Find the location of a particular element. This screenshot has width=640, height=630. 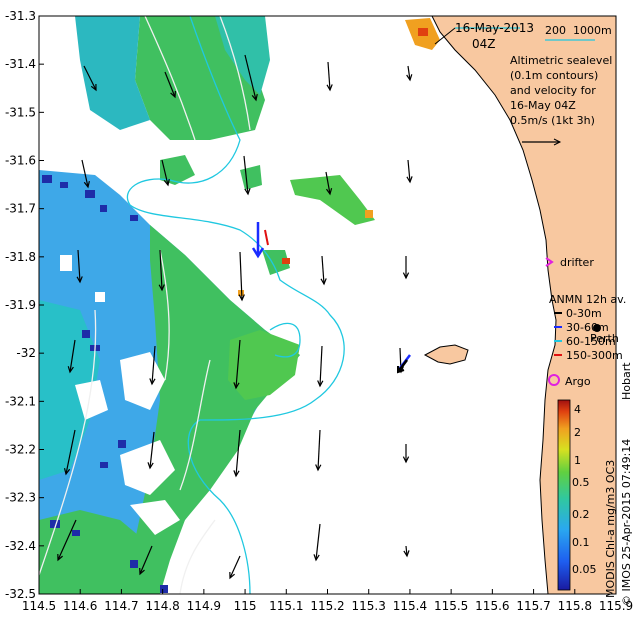

credit-line: © IMOS 25-Apr-2015 07:49:14 is located at coordinates (626, 522).